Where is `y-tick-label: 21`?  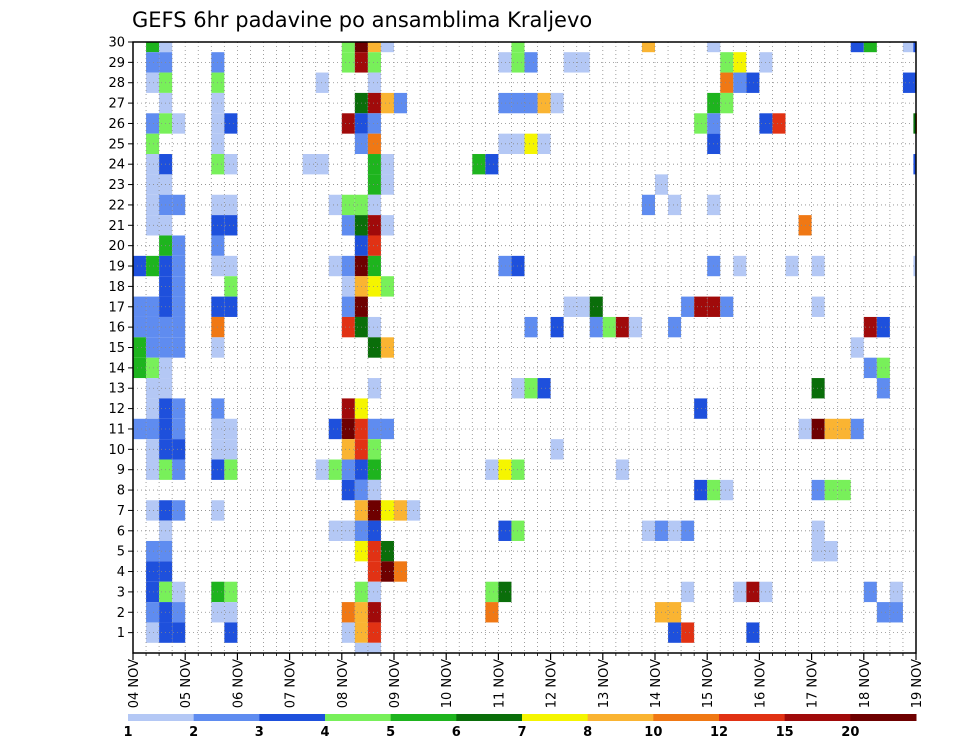 y-tick-label: 21 is located at coordinates (116, 226).